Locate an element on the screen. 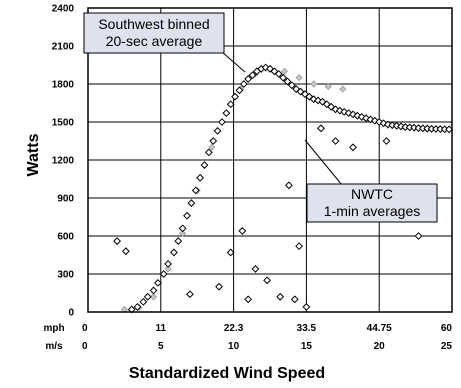 The width and height of the screenshot is (461, 388). y-tick-label: 0 is located at coordinates (71, 313).